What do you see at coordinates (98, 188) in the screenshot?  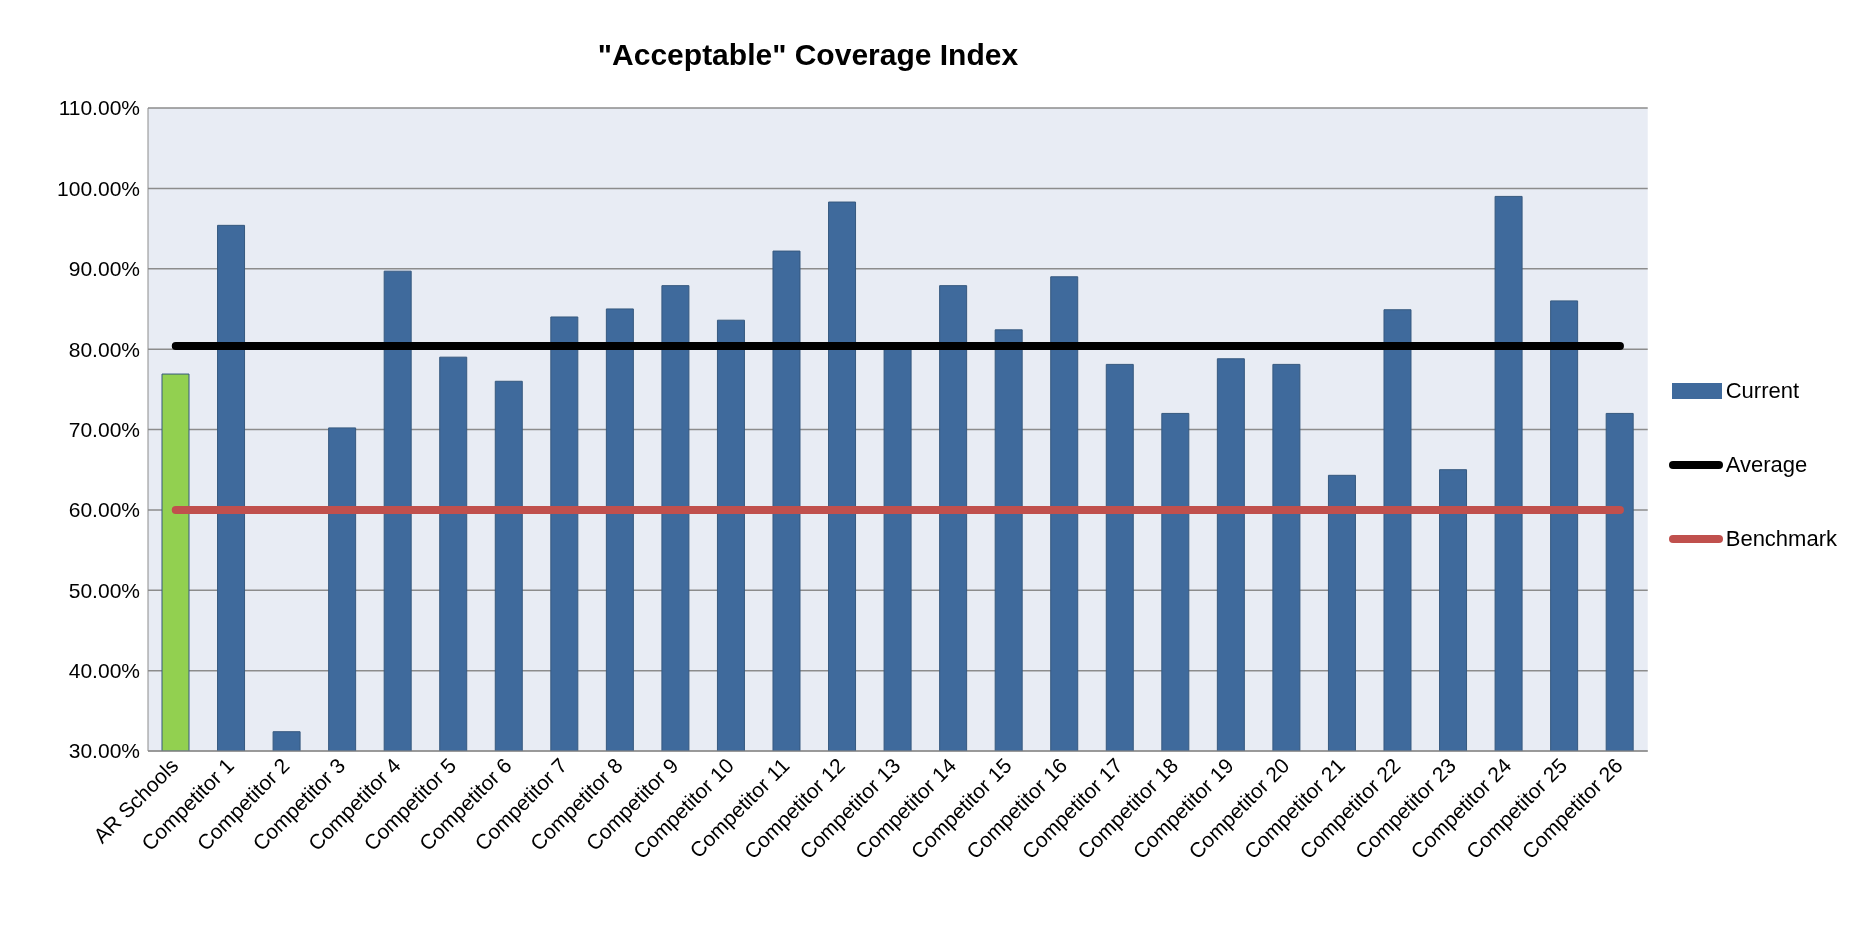 I see `y-tick-label: 100.00%` at bounding box center [98, 188].